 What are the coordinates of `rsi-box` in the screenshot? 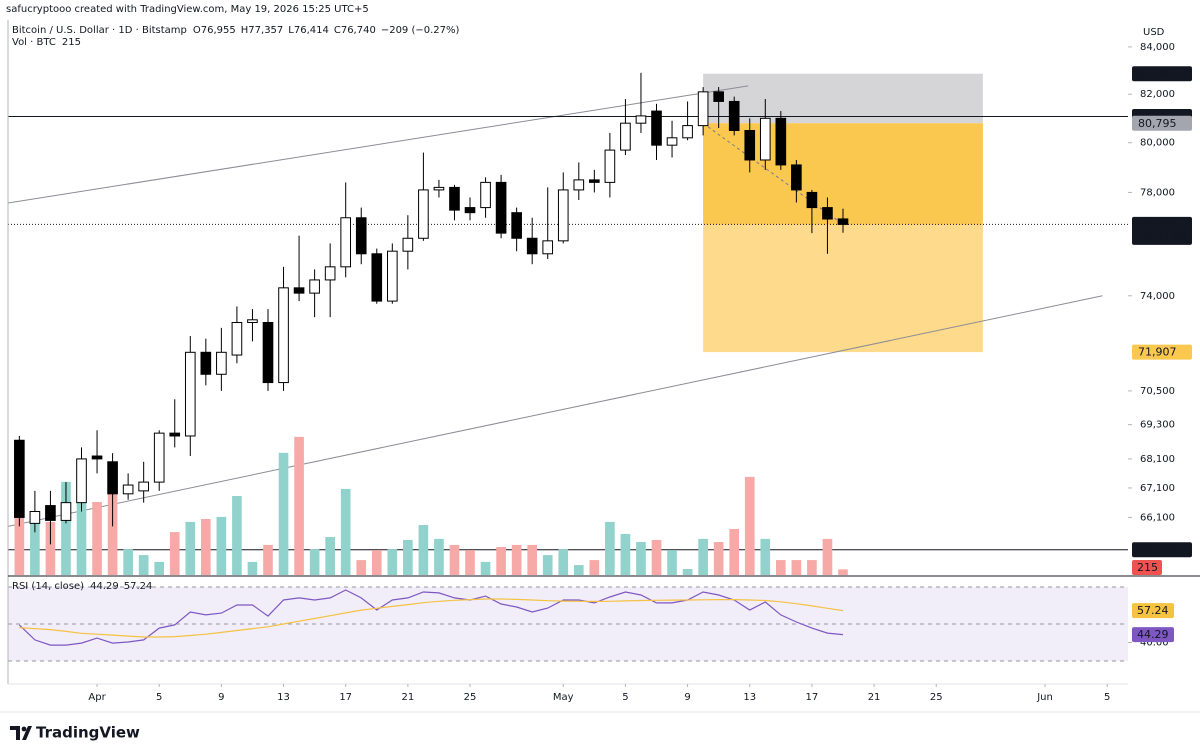 It's located at (1153, 611).